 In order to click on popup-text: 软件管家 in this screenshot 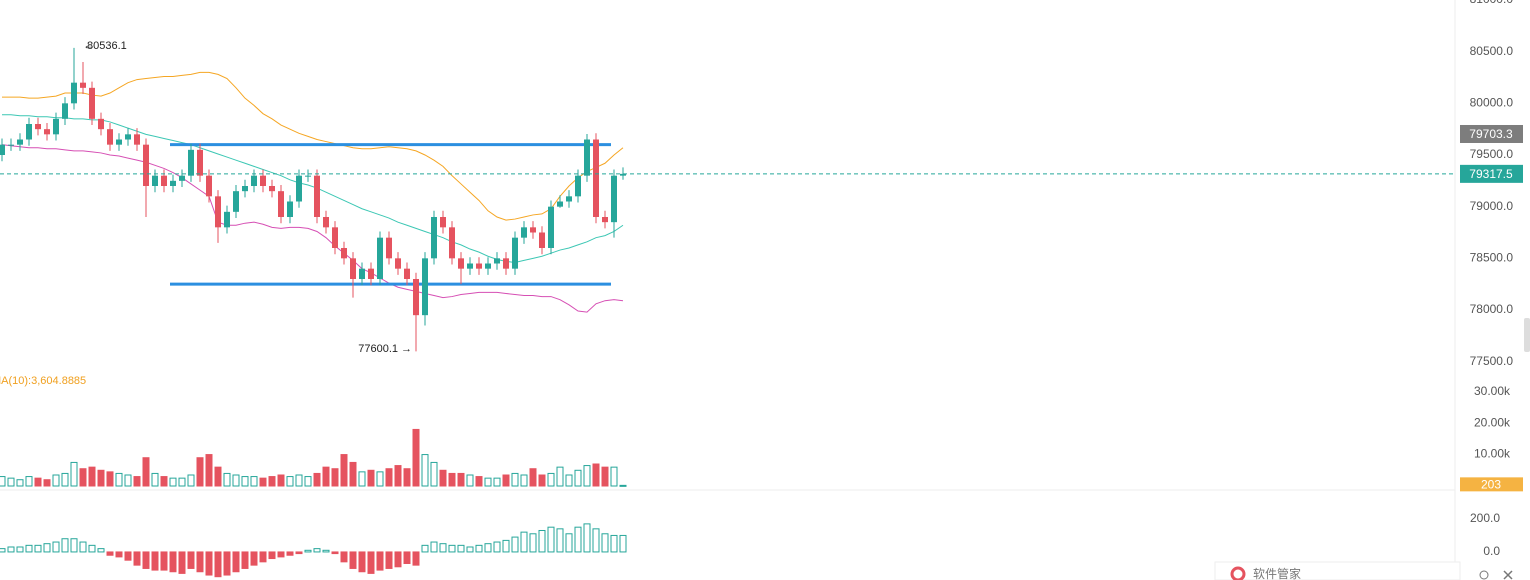, I will do `click(1277, 573)`.